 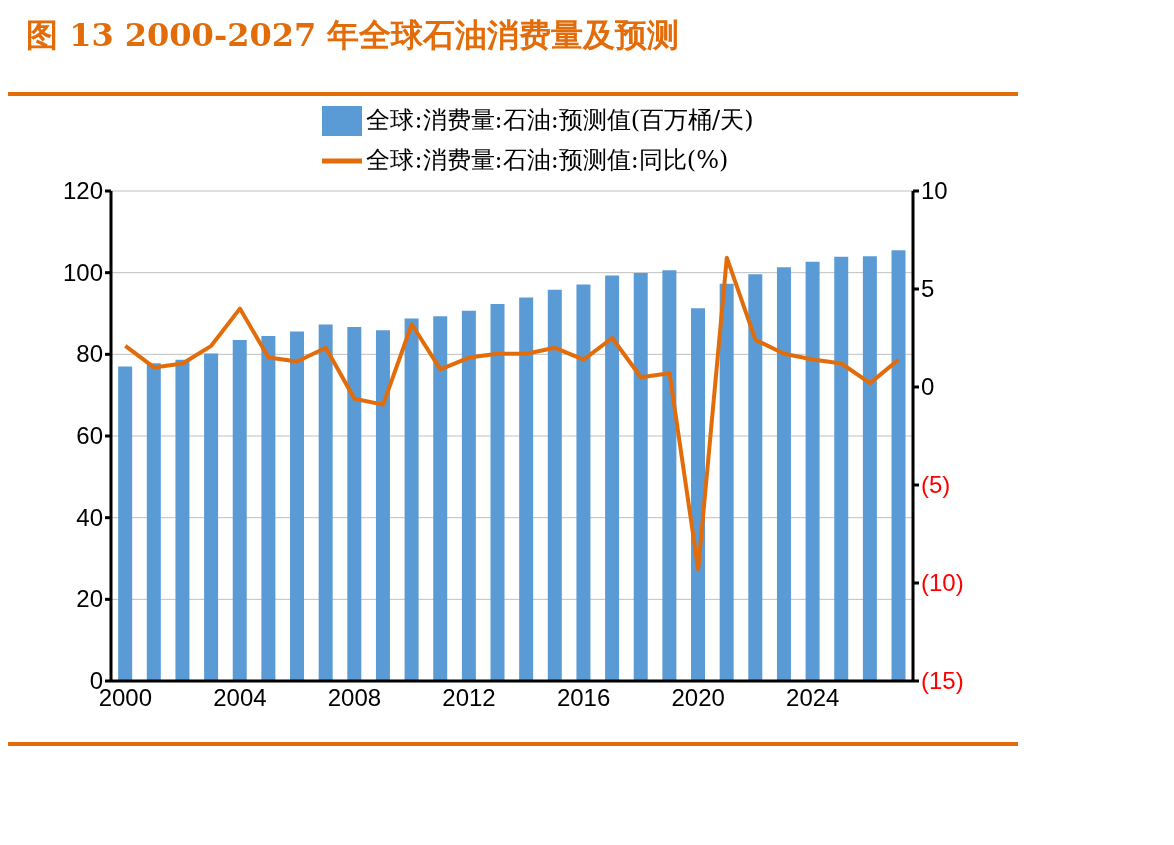 I want to click on y-tick-label: 20, so click(x=89, y=599).